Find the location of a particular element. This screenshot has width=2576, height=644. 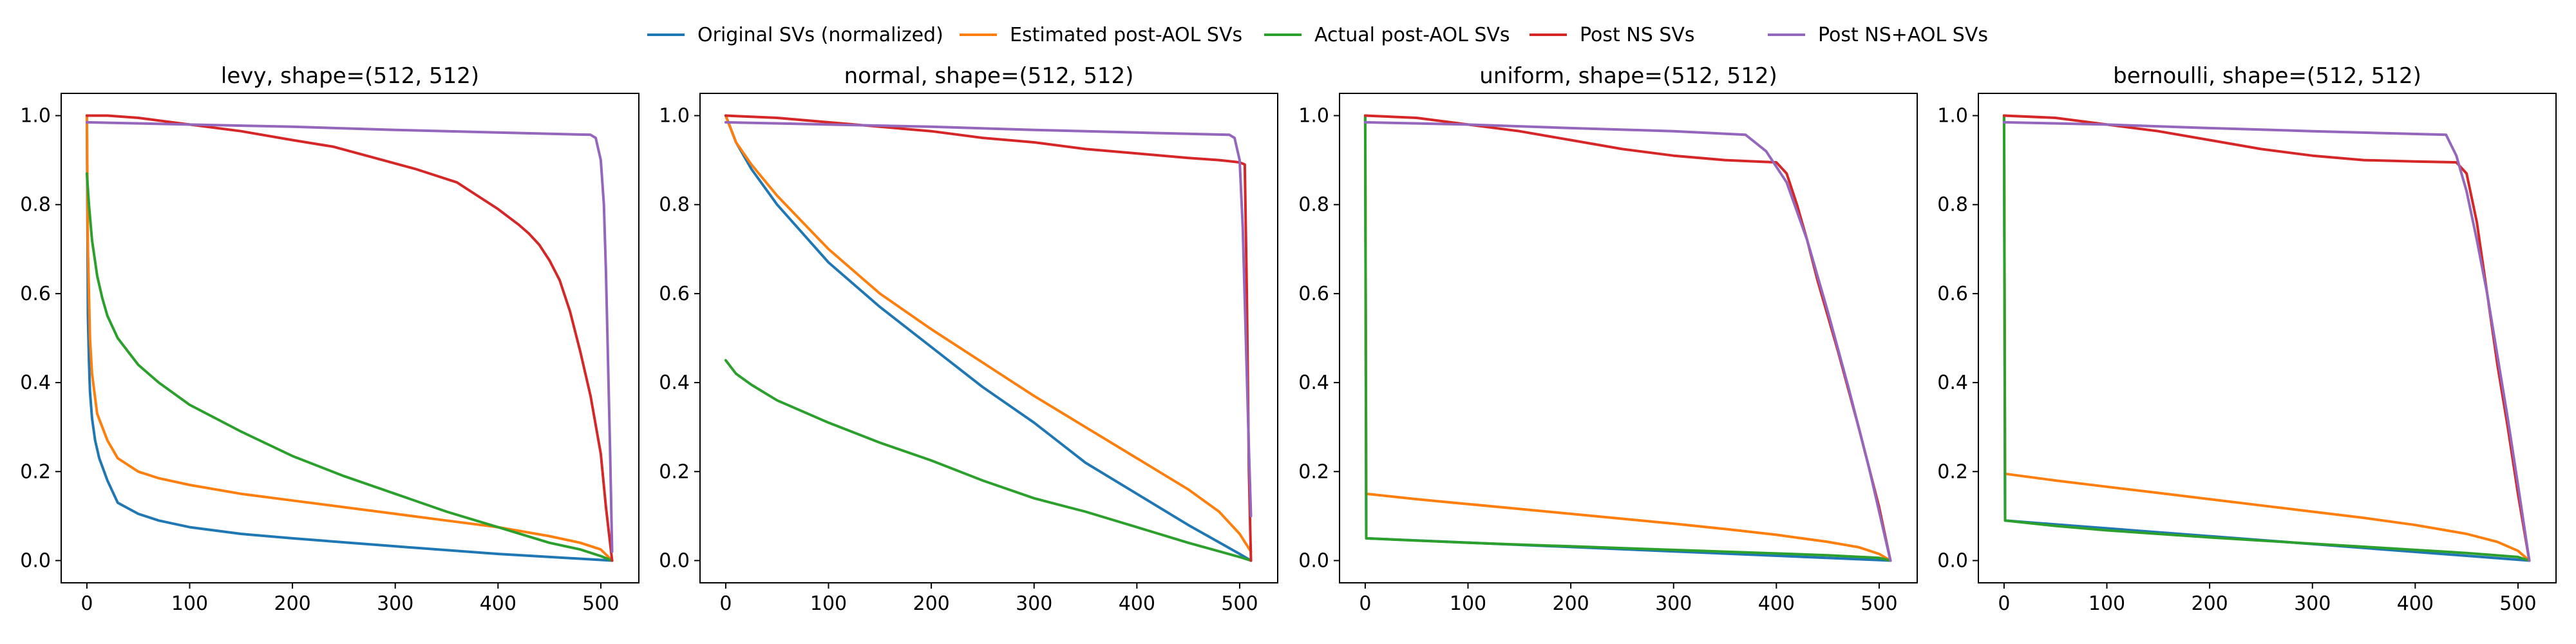

legend-label: Actual post-AOL SVs is located at coordinates (1412, 35).